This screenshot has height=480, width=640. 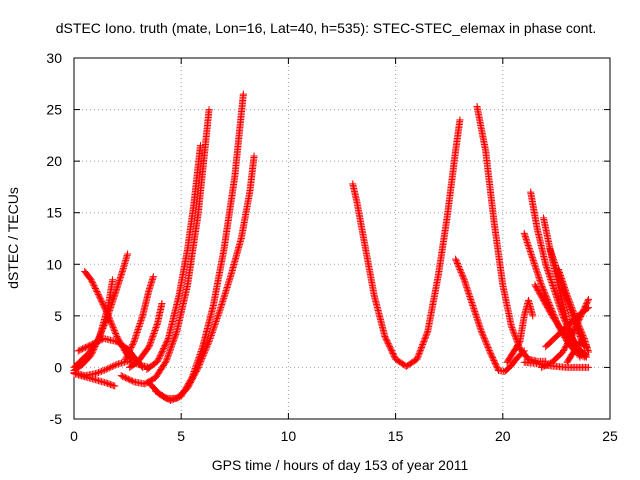 I want to click on x-axis-label: GPS time / hours of day 153 of year 2011, so click(x=340, y=465).